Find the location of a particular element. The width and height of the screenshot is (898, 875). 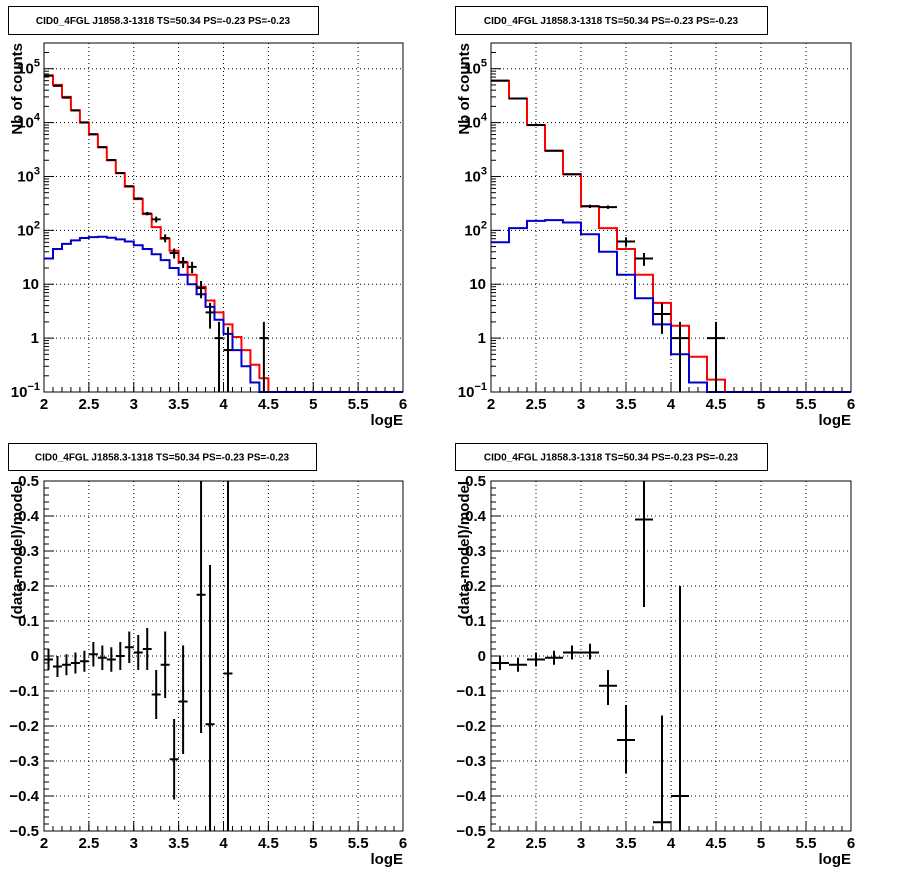

y-tick-label: 1 is located at coordinates (35, 338).